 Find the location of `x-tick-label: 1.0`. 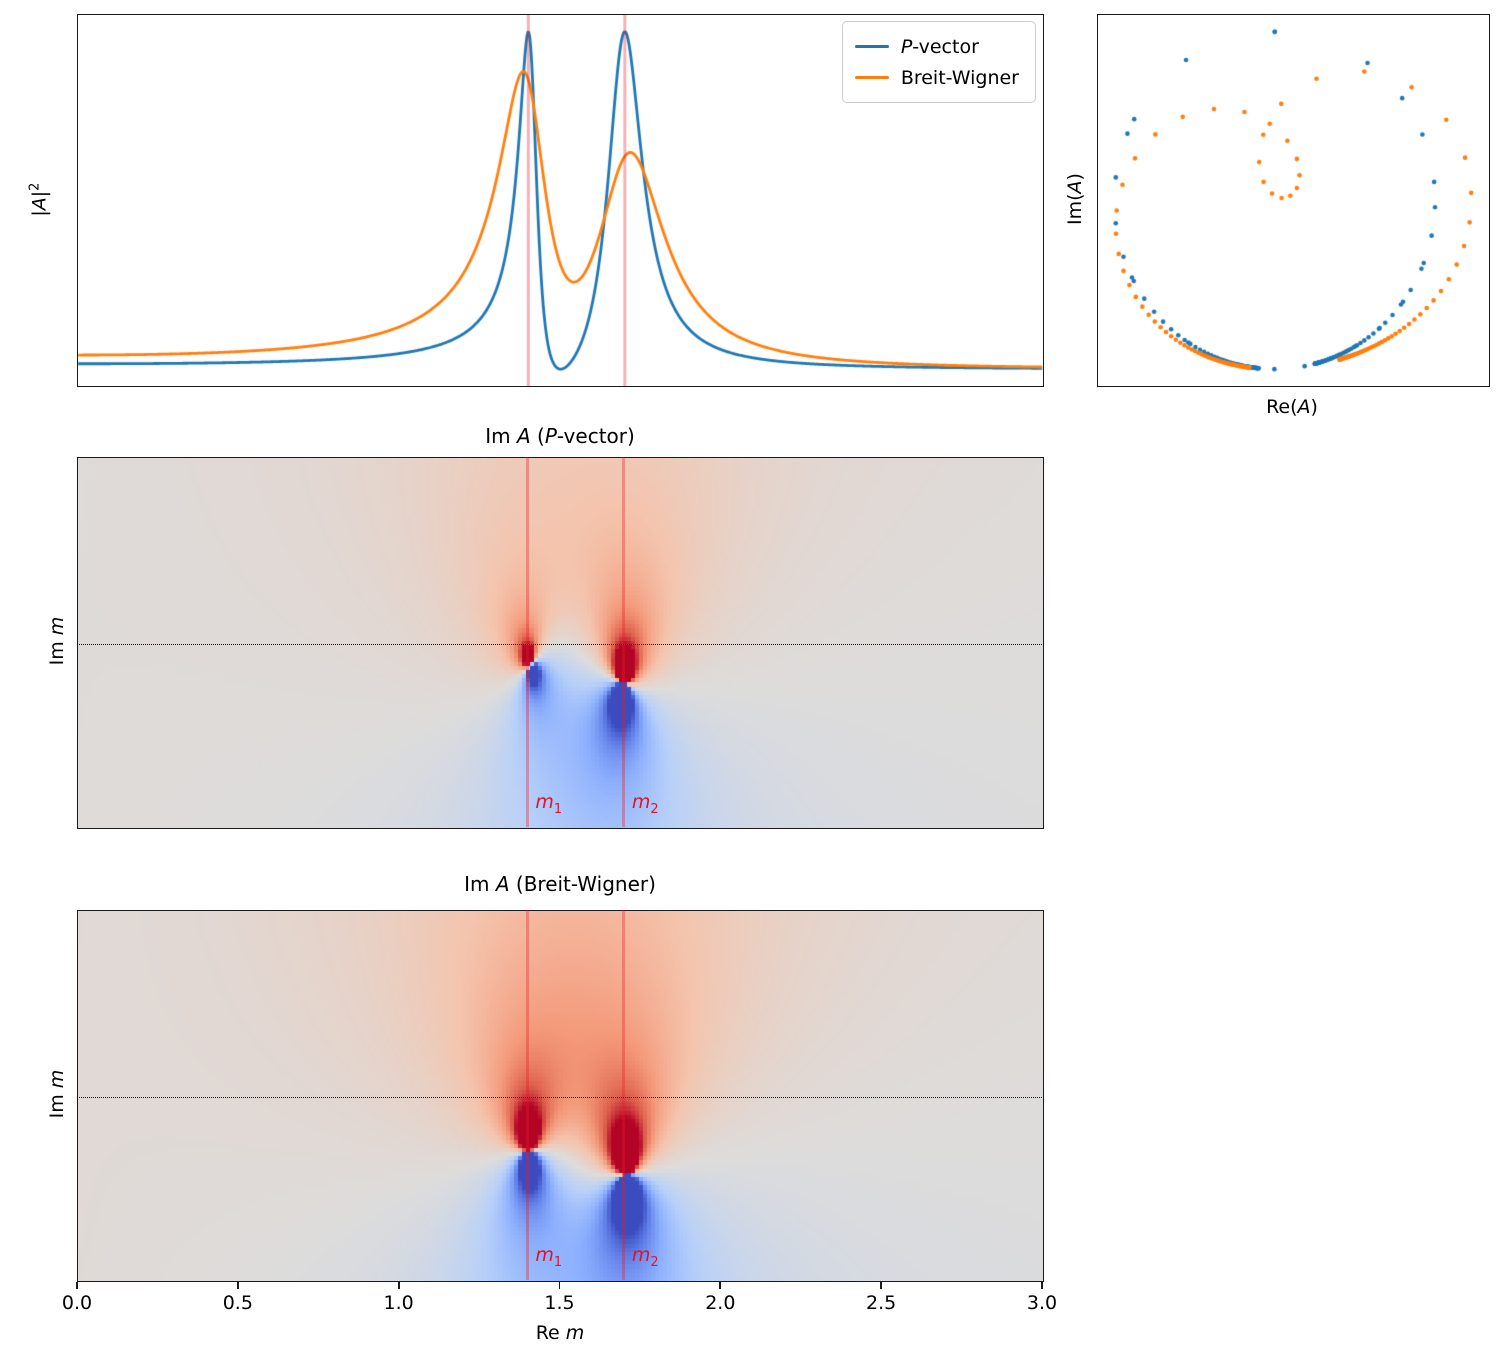

x-tick-label: 1.0 is located at coordinates (398, 1303).